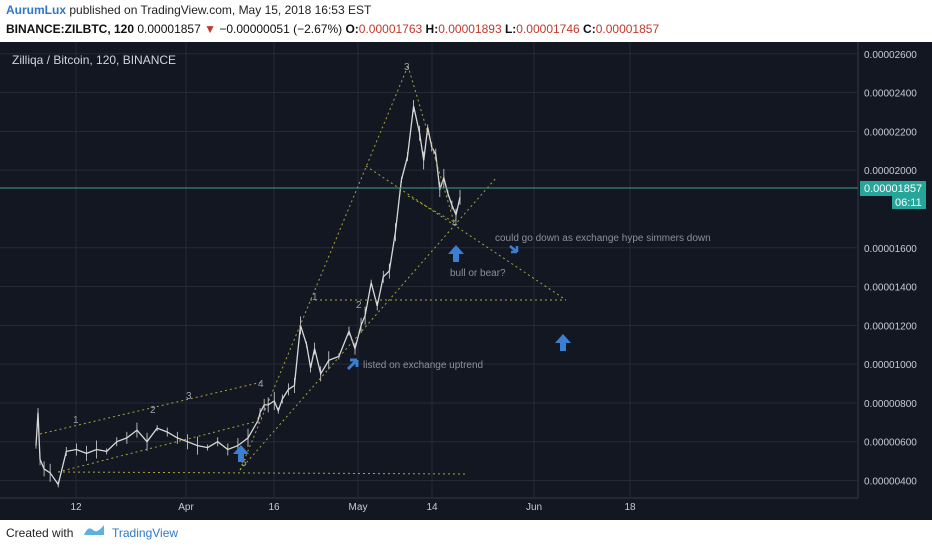 Image resolution: width=932 pixels, height=550 pixels. Describe the element at coordinates (514, 249) in the screenshot. I see `down-right-arrow-icon` at that location.